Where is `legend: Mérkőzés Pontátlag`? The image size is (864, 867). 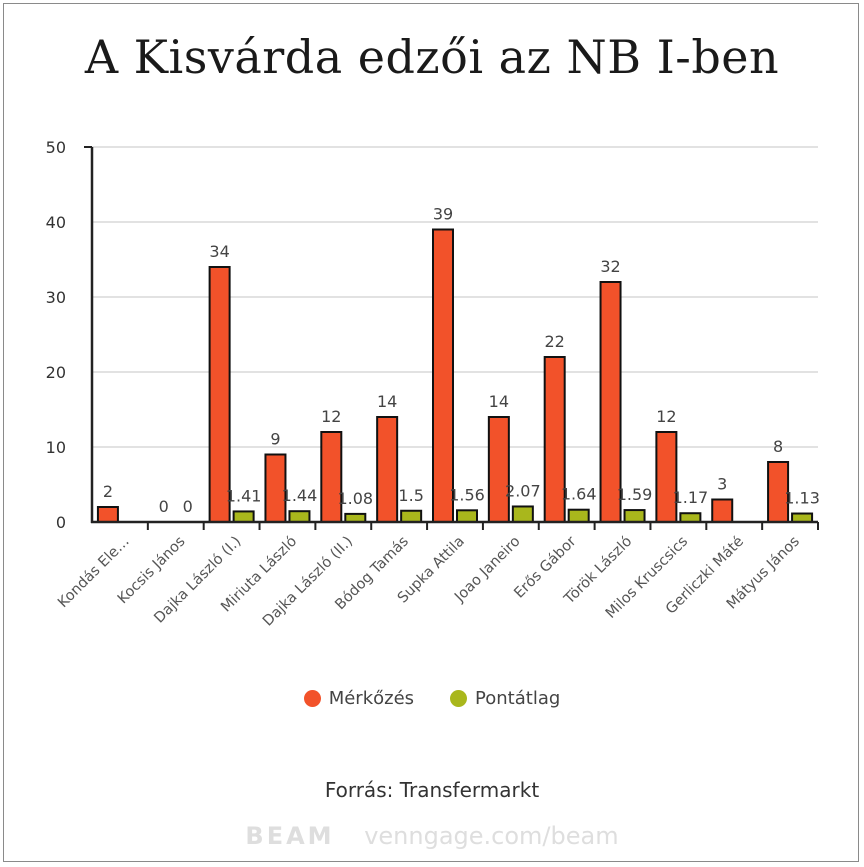 legend: Mérkőzés Pontátlag is located at coordinates (432, 698).